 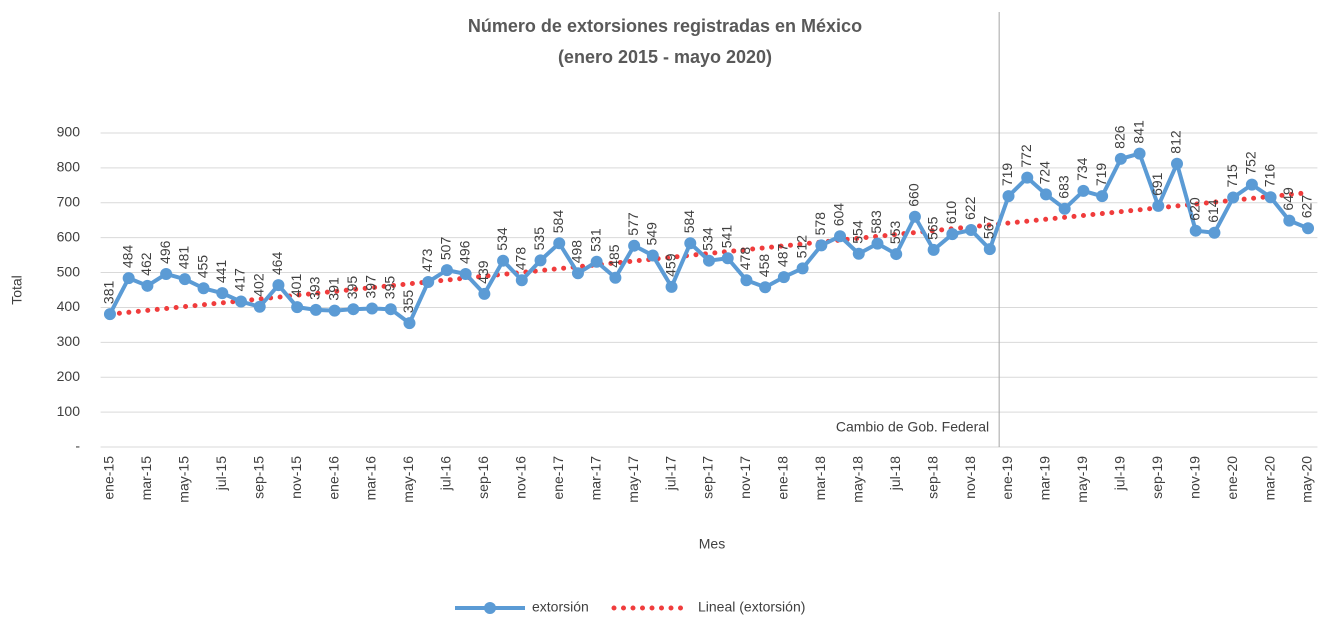 I want to click on data-label: 473, so click(x=427, y=260).